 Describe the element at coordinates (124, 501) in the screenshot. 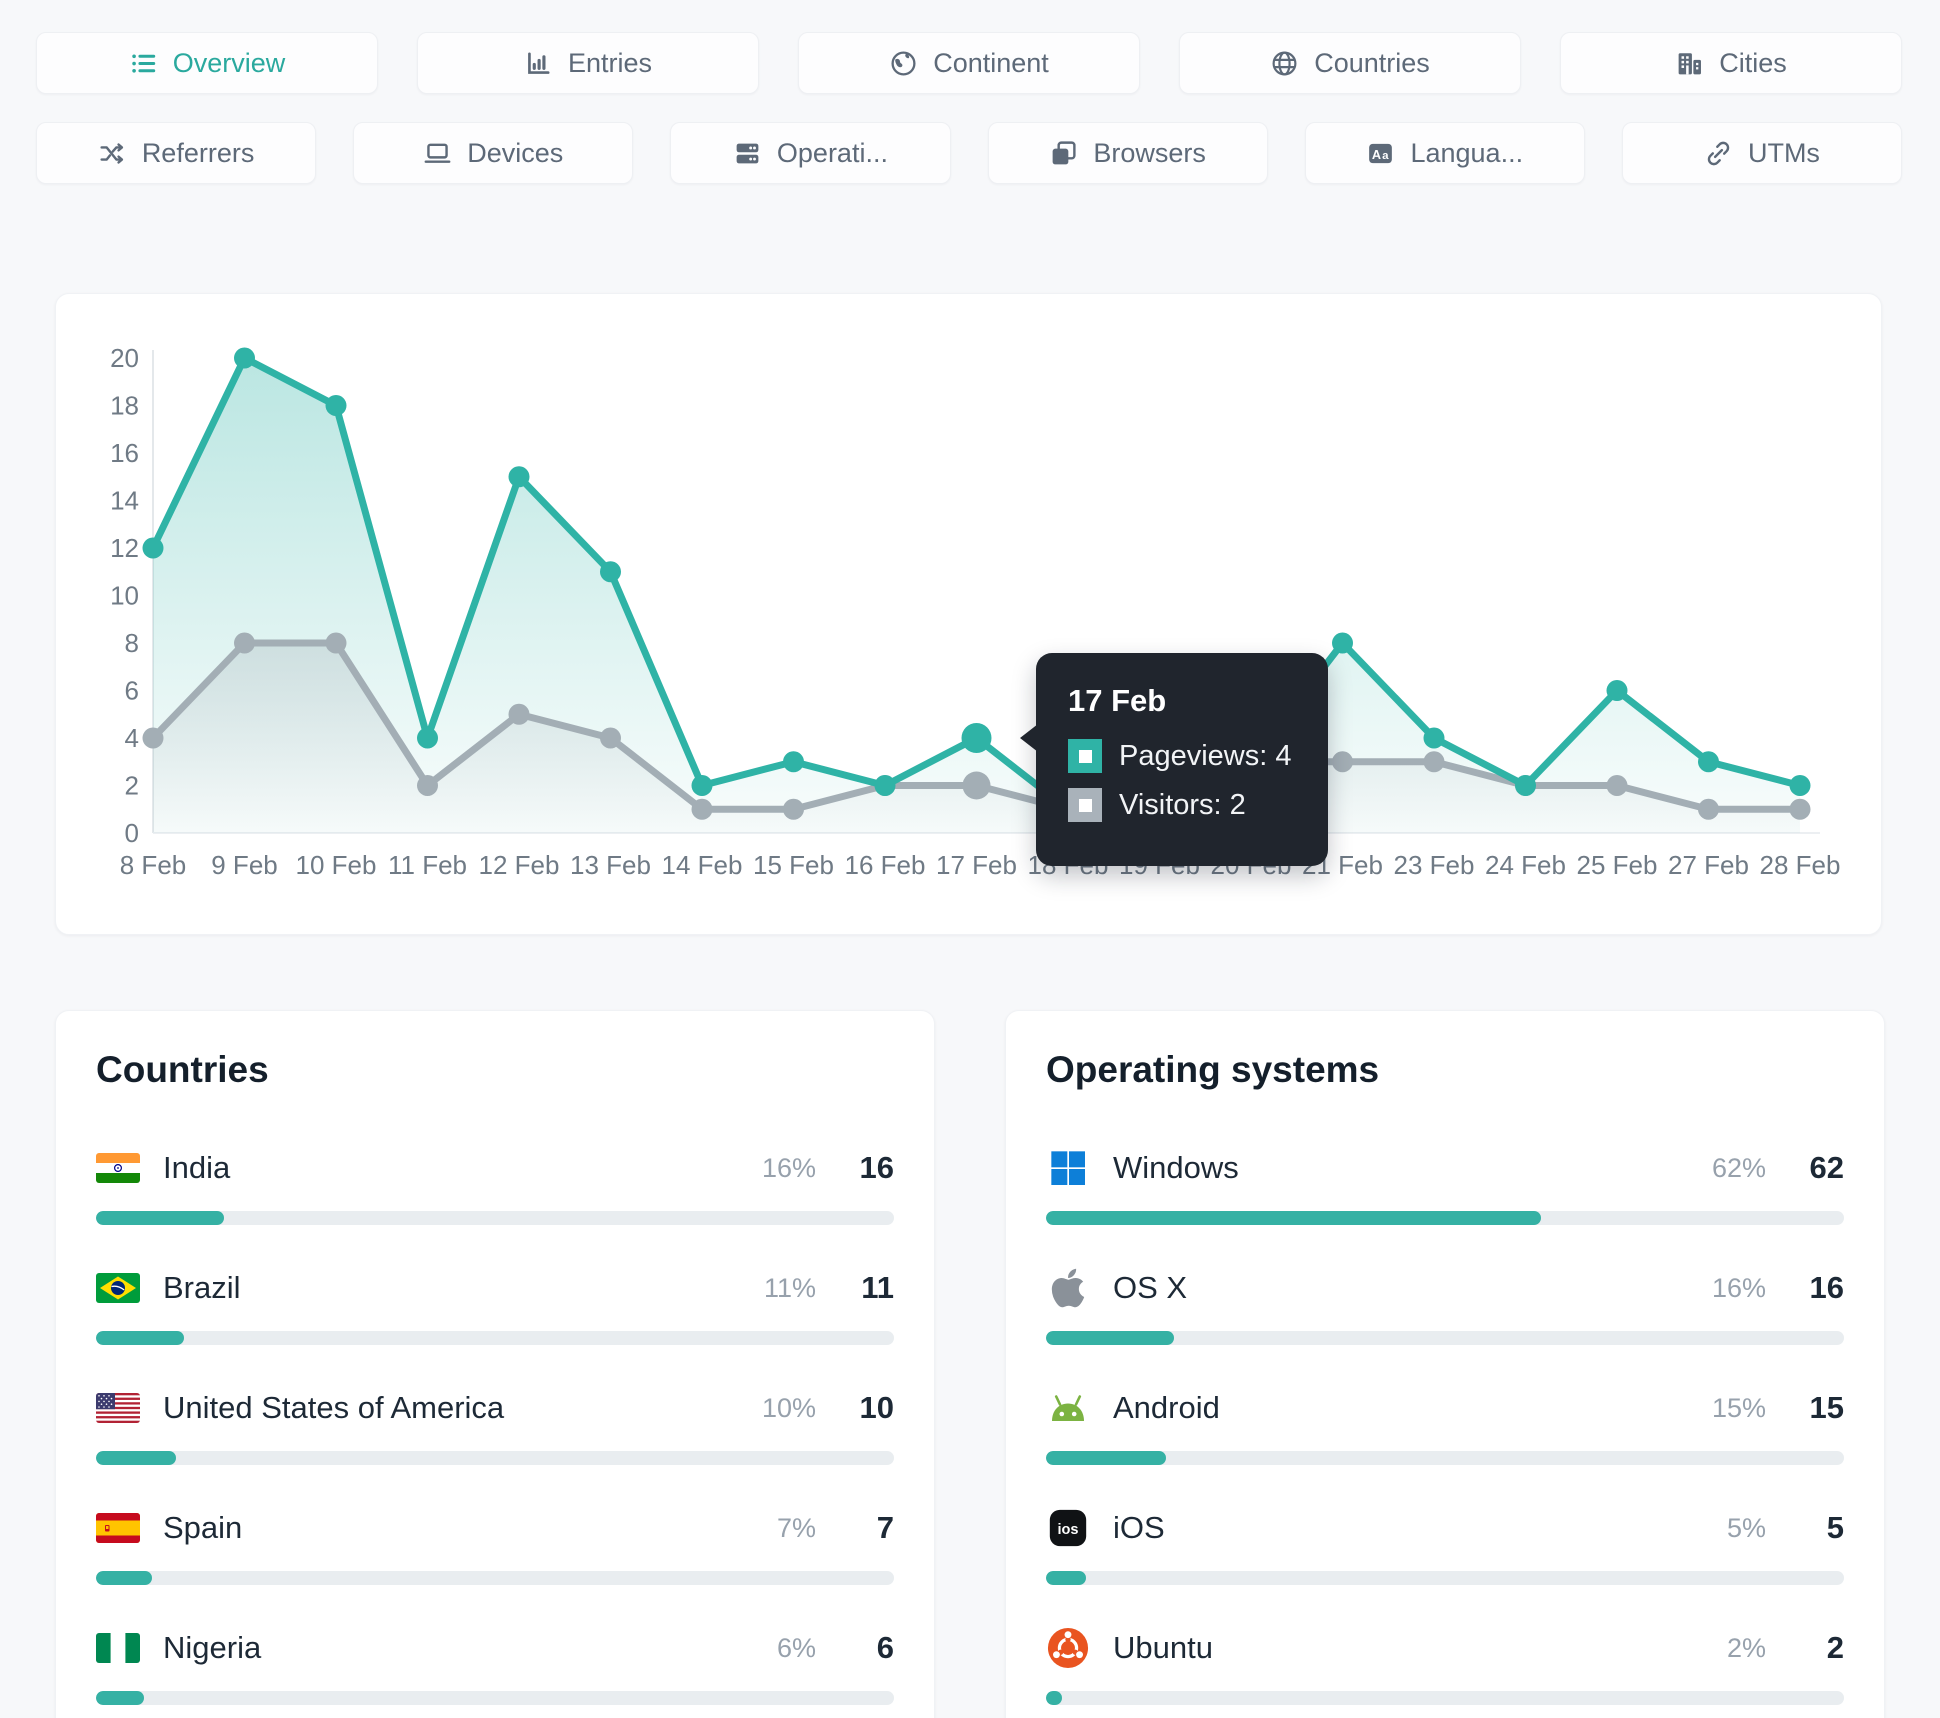

I see `svg-text: 14` at that location.